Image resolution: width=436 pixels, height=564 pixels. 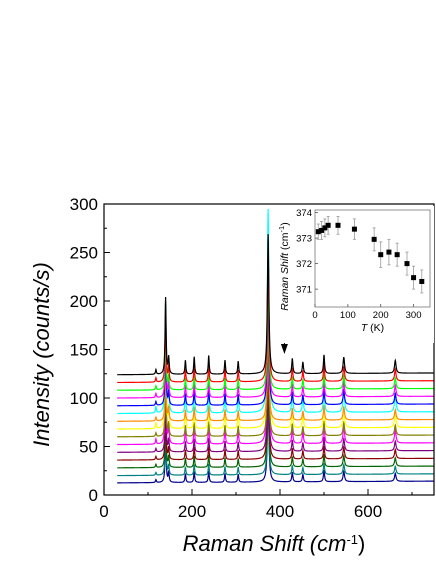 I want to click on y-tick-label: 200, so click(x=84, y=301).